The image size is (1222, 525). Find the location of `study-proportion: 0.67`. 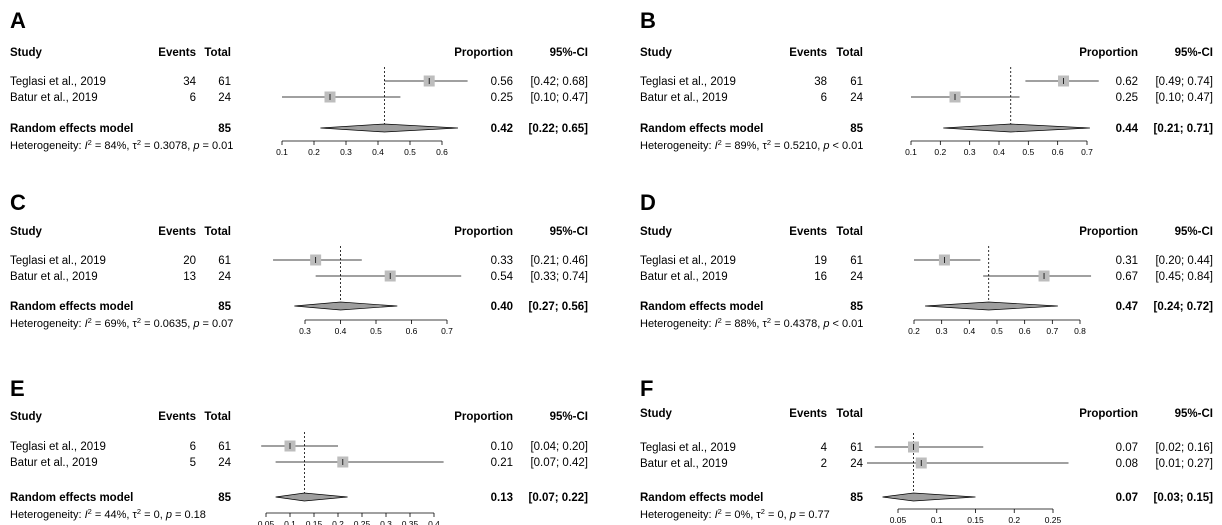

study-proportion: 0.67 is located at coordinates (1127, 277).